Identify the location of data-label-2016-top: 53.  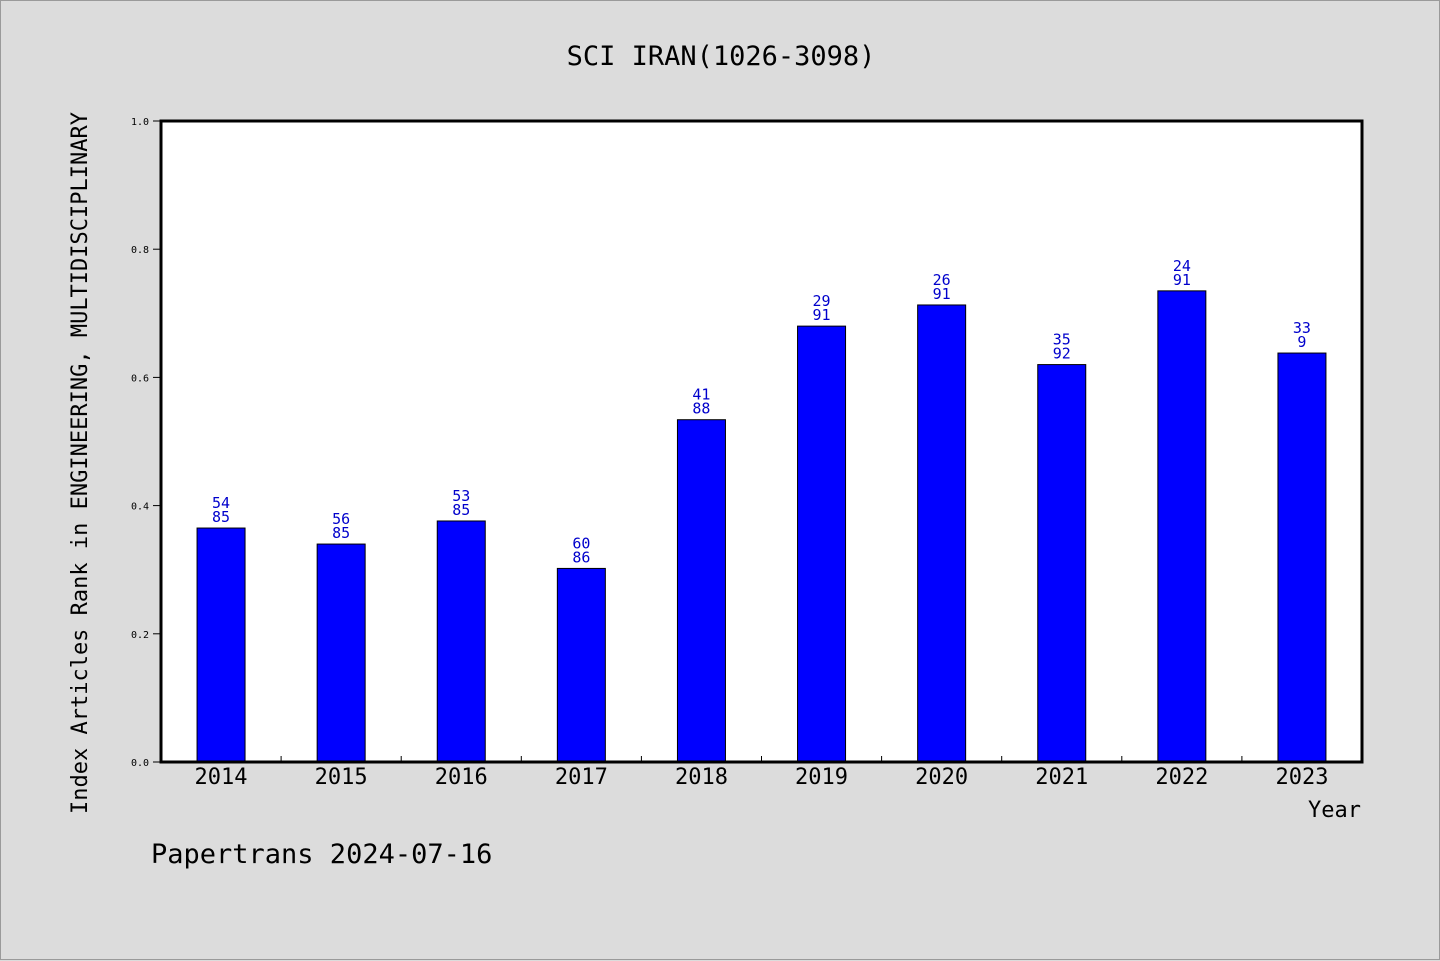
(461, 496).